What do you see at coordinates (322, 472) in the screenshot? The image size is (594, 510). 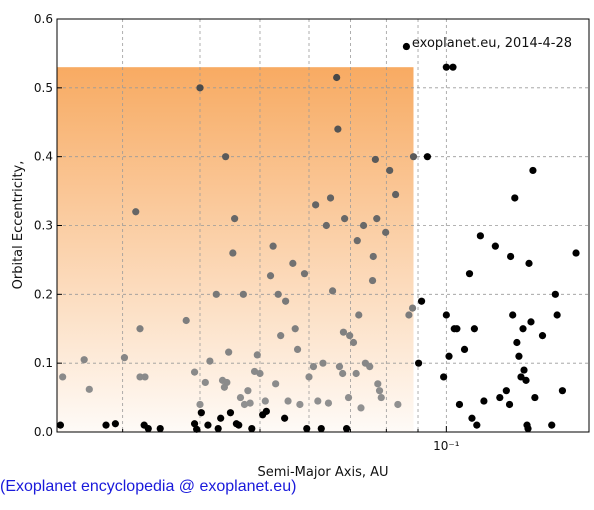 I see `x-axis-label: Semi-Major Axis, AU` at bounding box center [322, 472].